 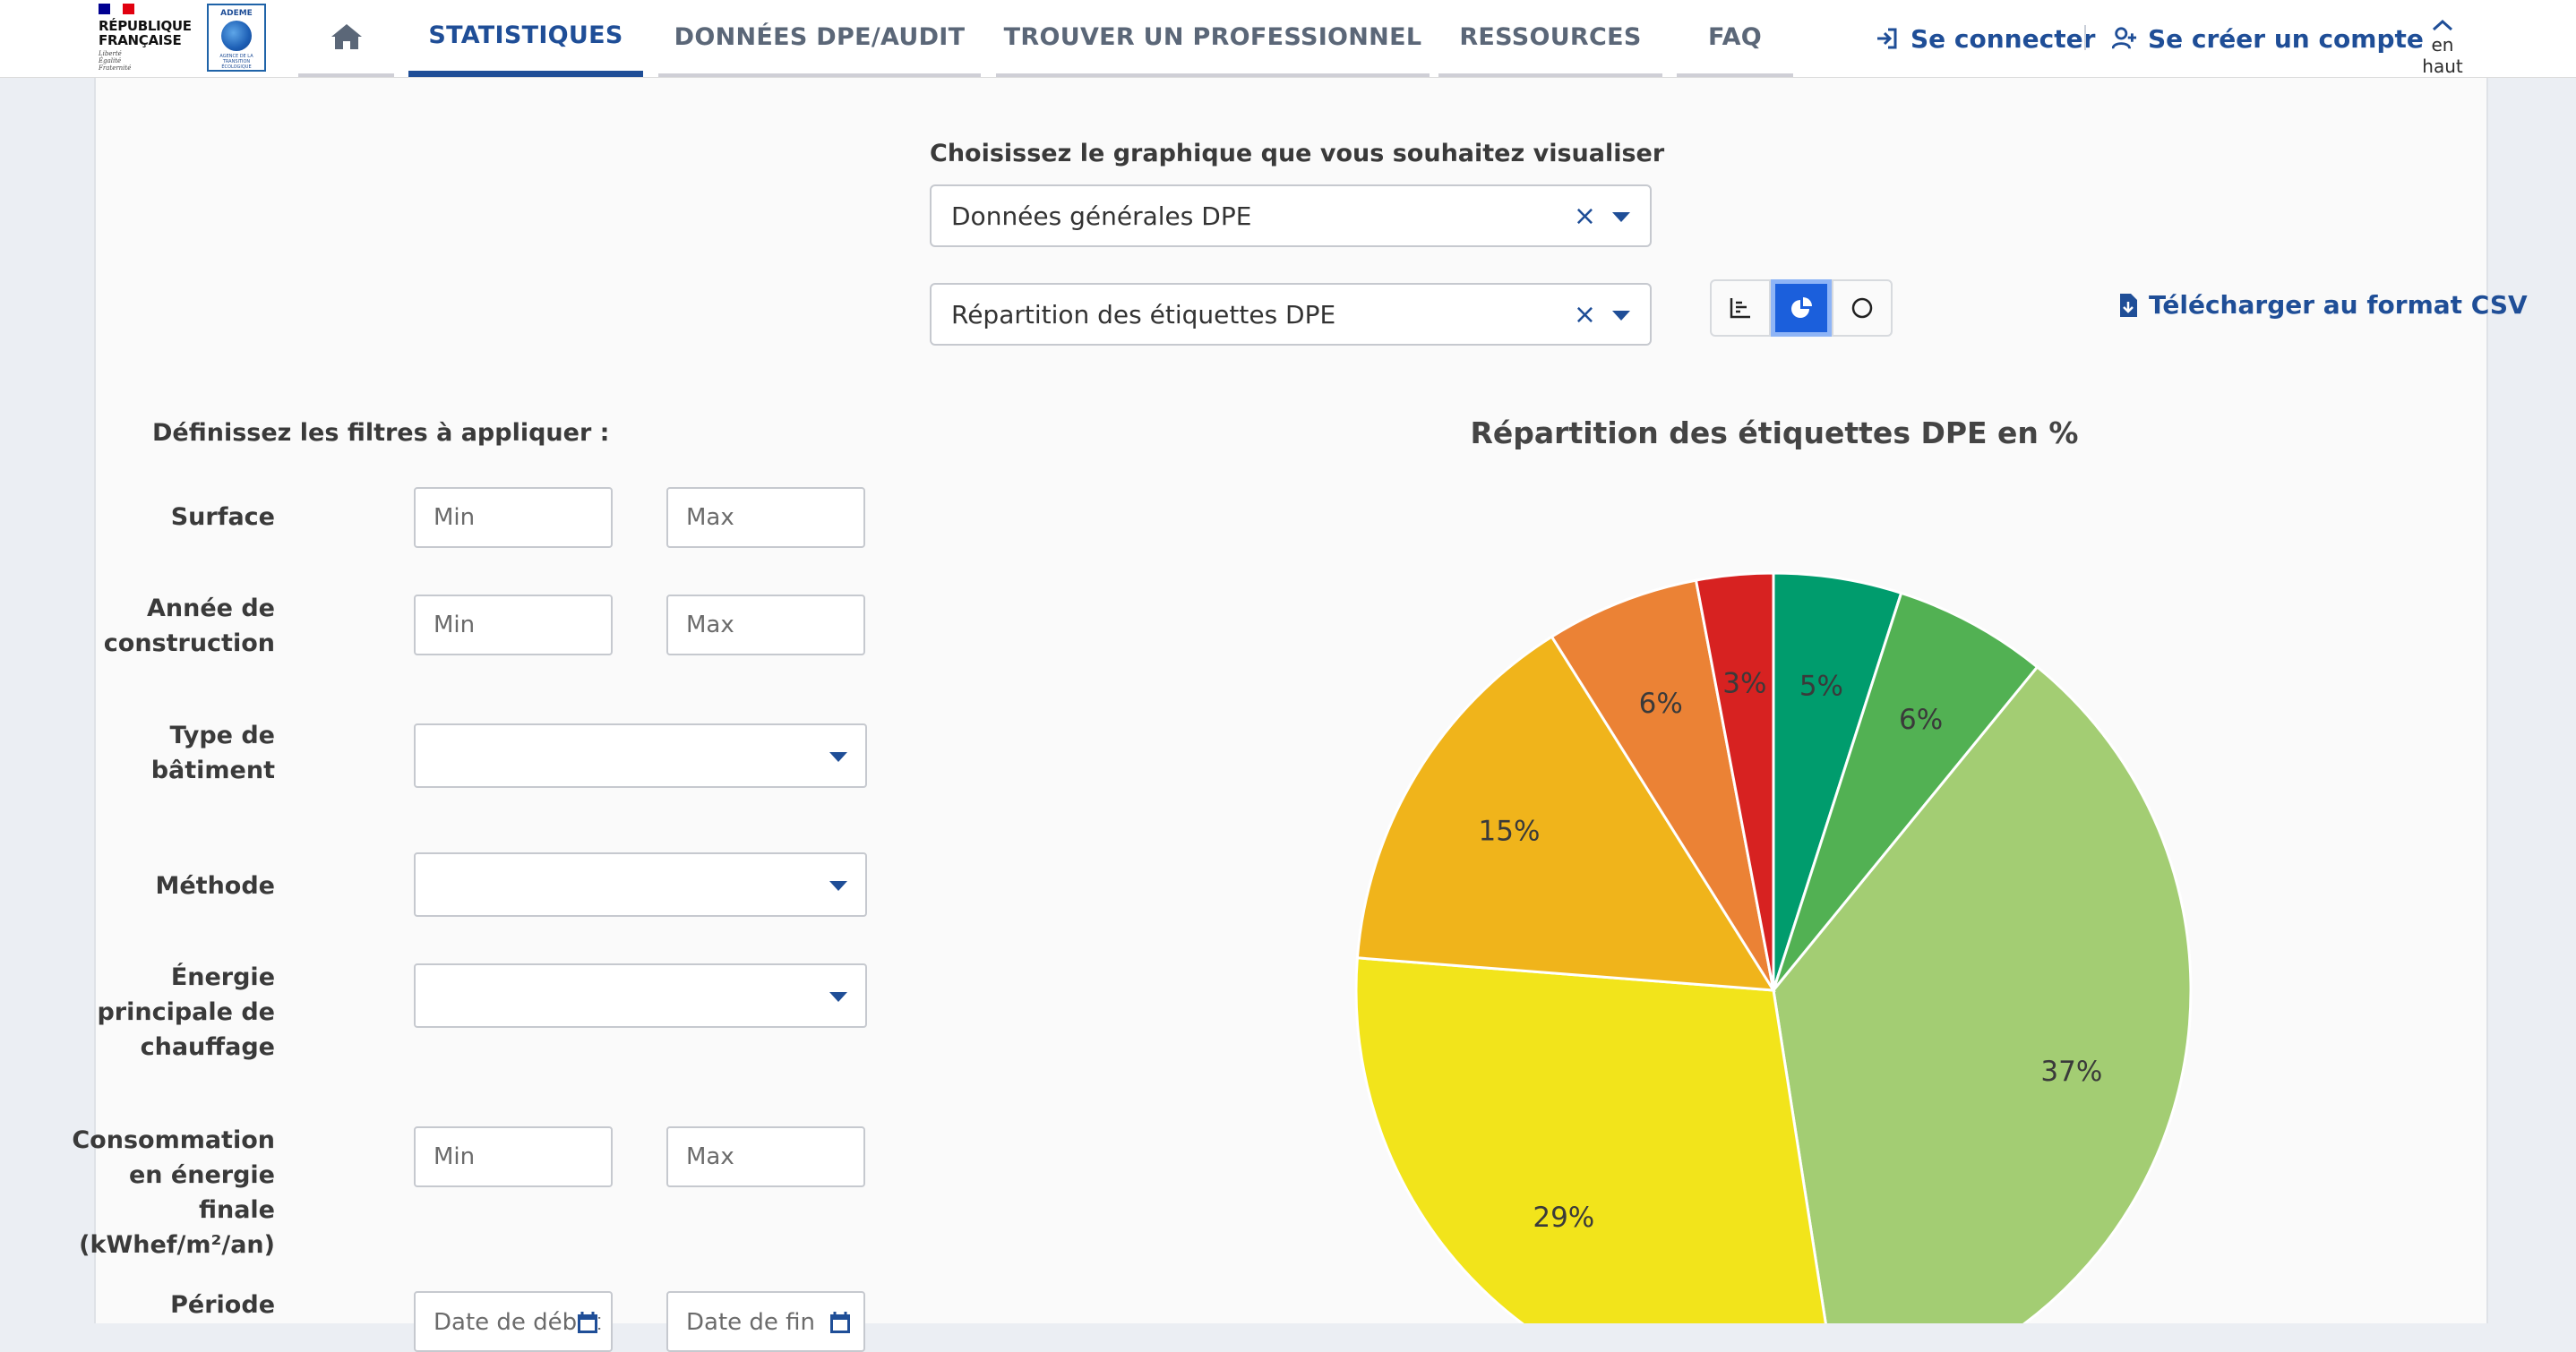 I want to click on logo-rf-line-2: FRANÇAISE, so click(x=140, y=40).